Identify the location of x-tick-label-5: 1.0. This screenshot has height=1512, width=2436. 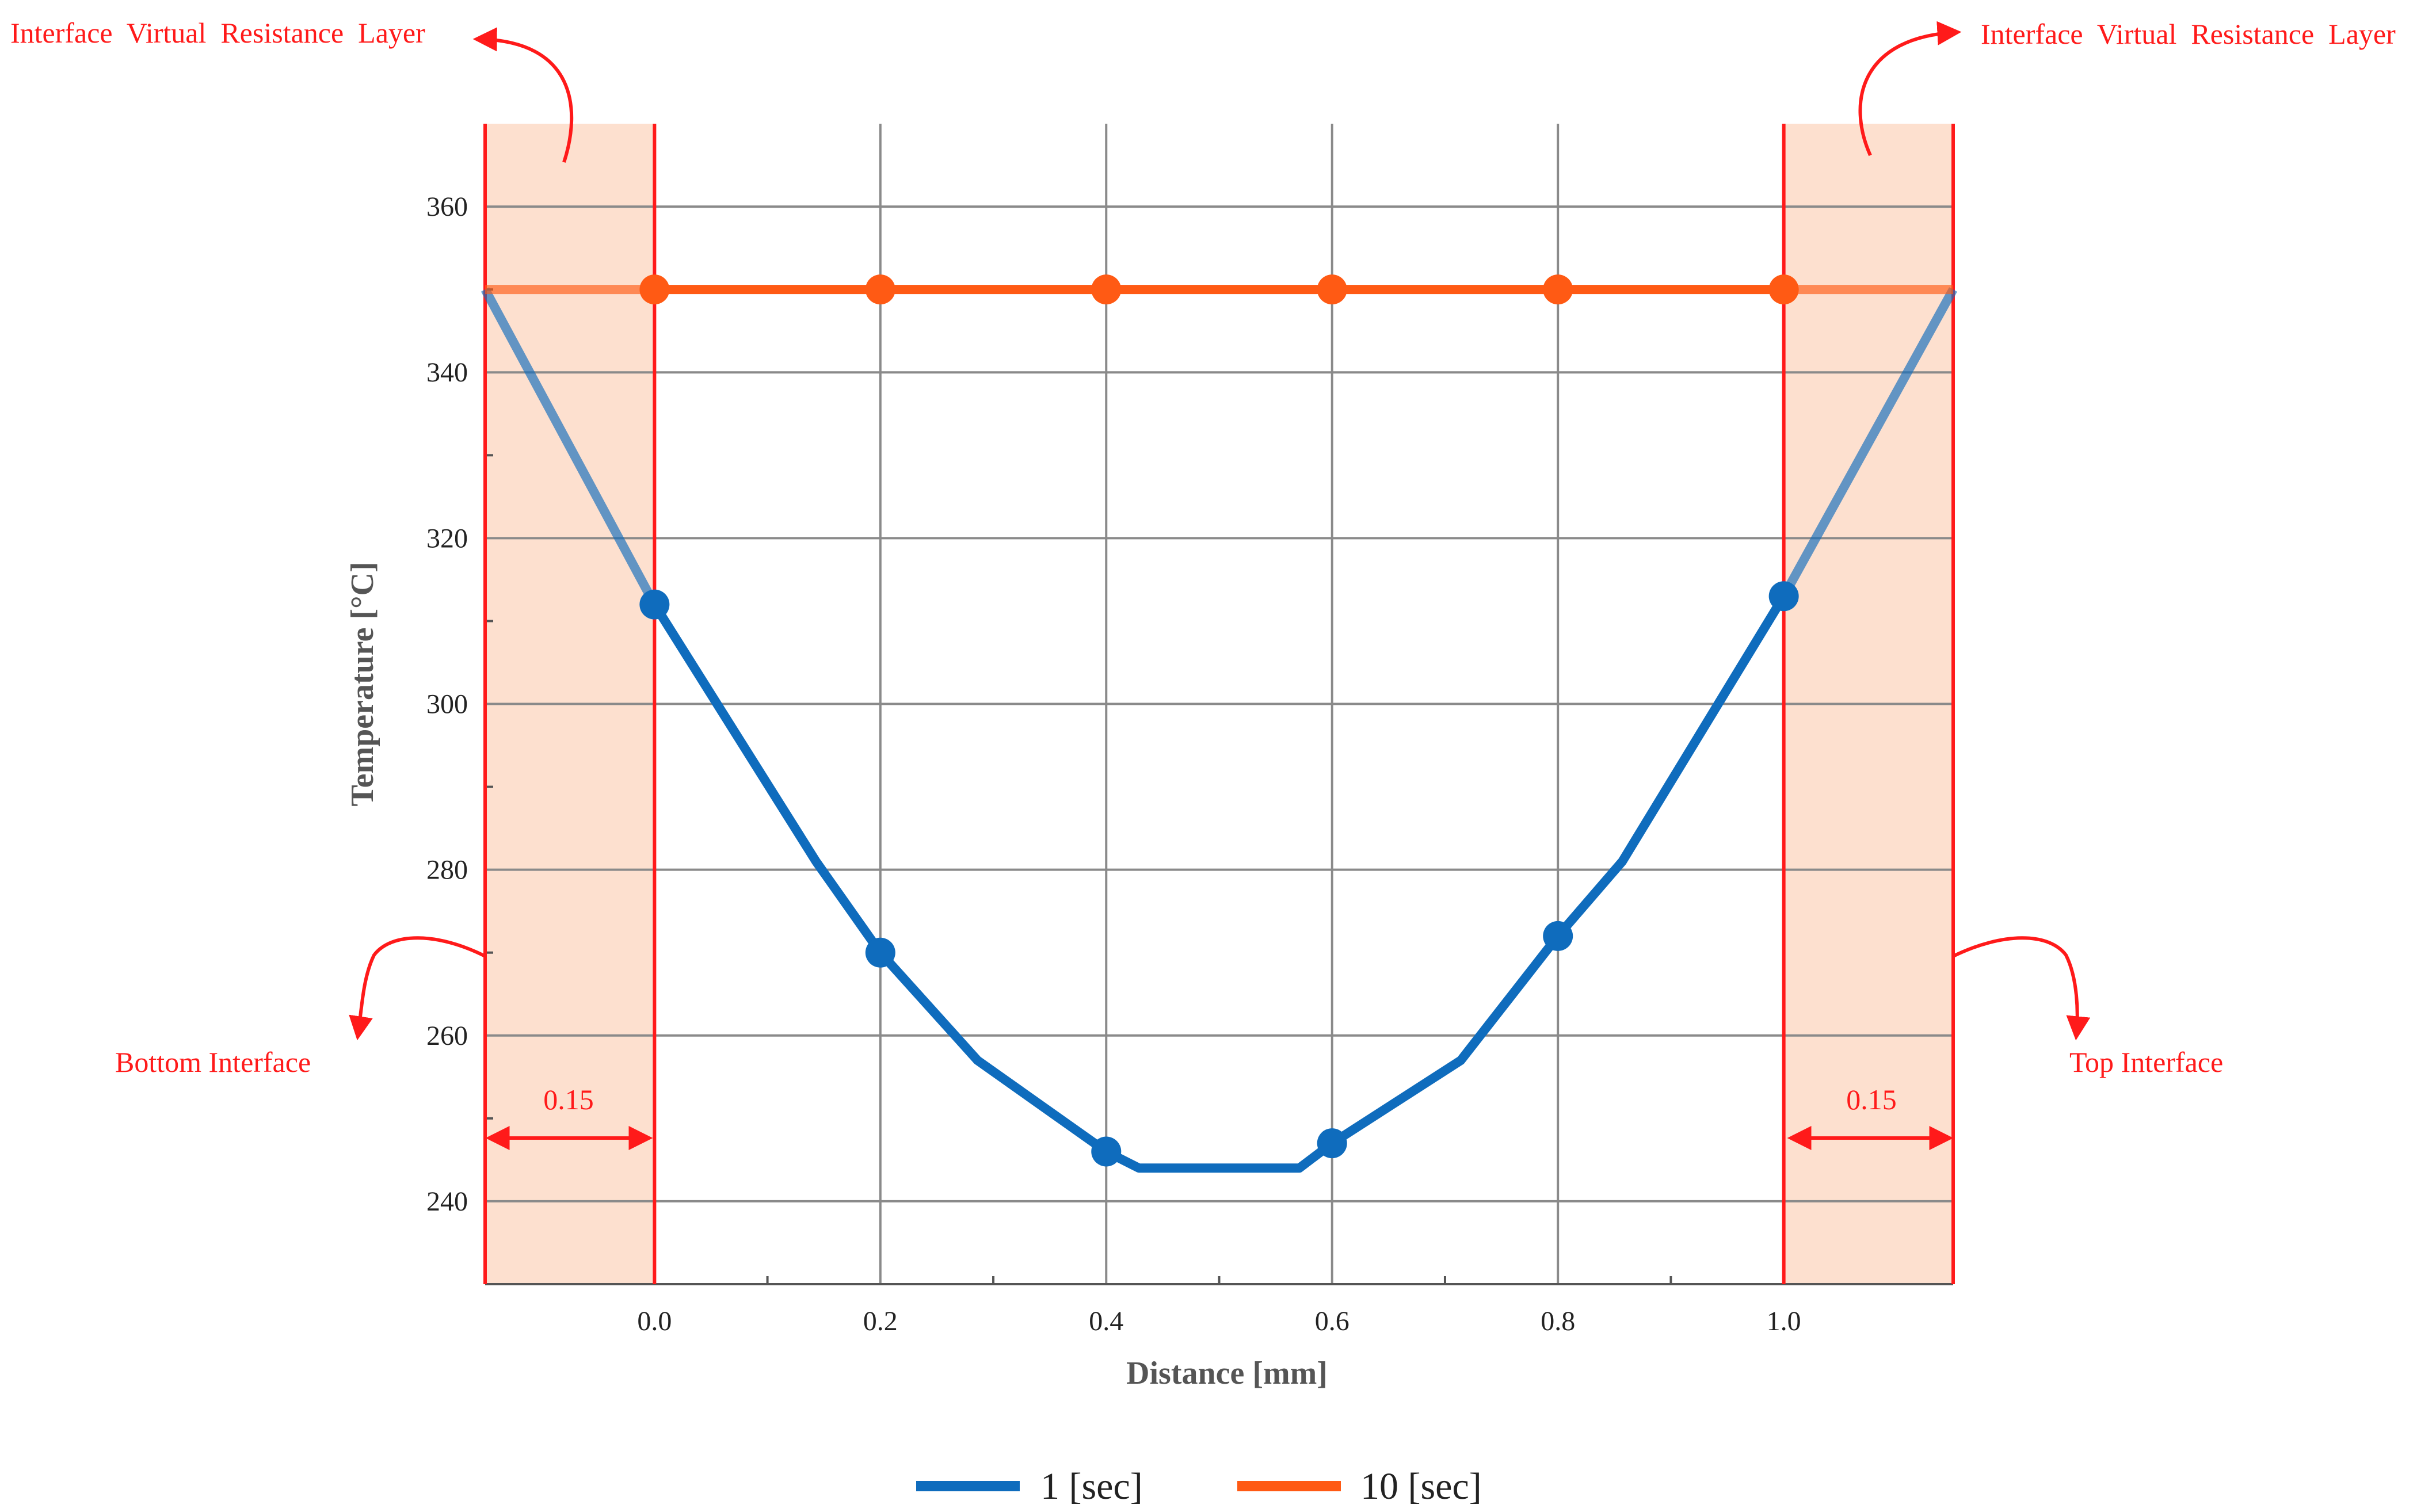
(1784, 1321).